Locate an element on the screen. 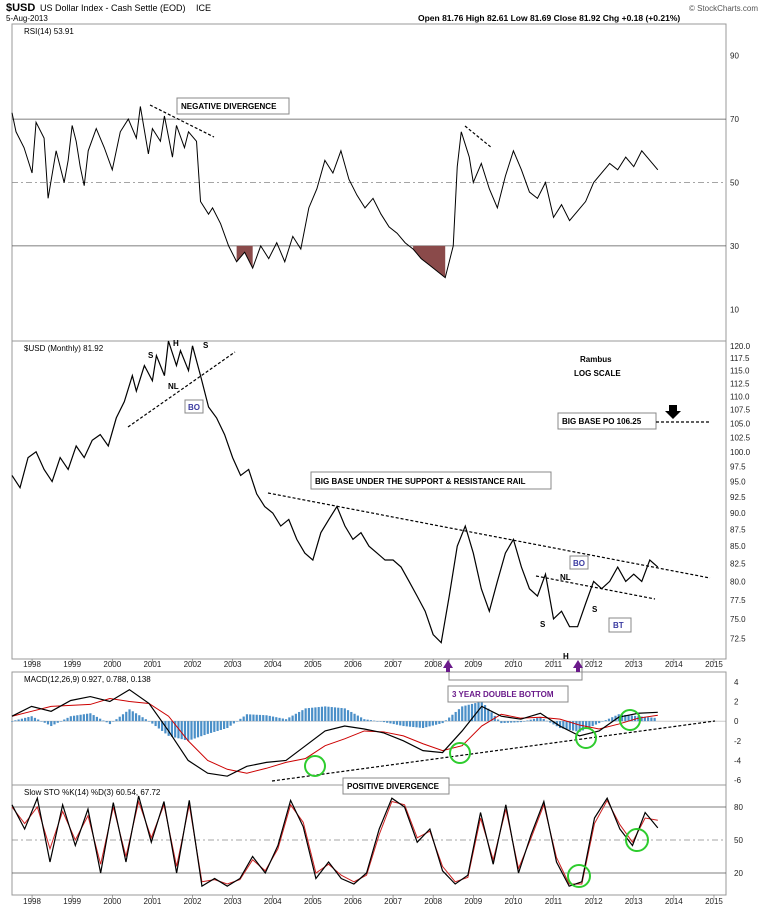 This screenshot has width=765, height=909. label-bt: BT is located at coordinates (618, 625).